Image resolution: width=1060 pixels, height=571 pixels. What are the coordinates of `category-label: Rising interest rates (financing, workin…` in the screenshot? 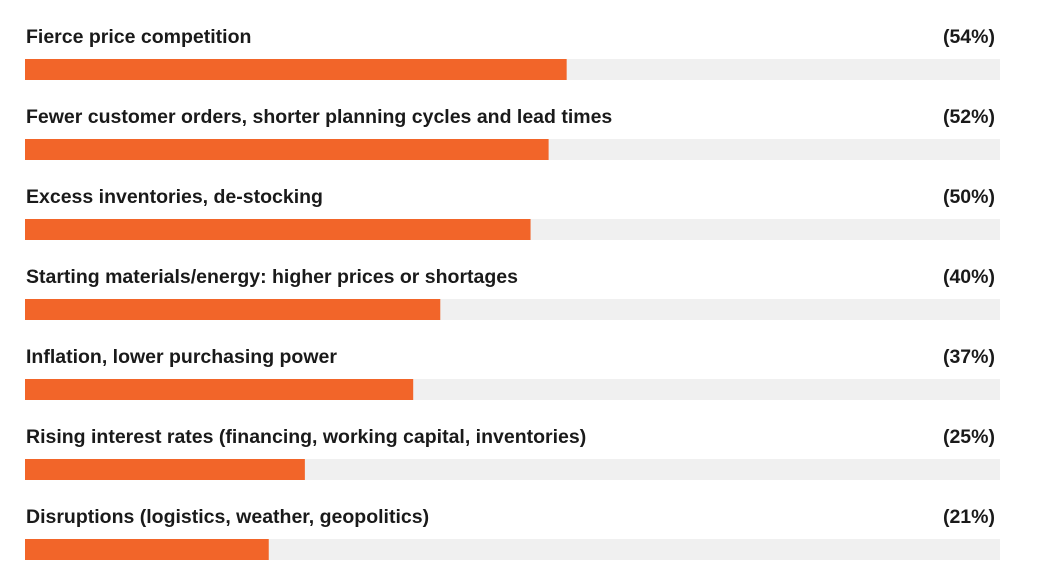 It's located at (306, 437).